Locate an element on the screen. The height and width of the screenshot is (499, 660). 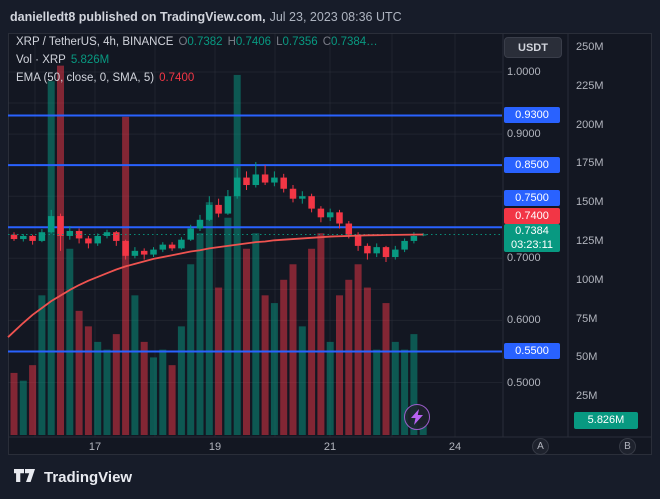
boost-button is located at coordinates (417, 417).